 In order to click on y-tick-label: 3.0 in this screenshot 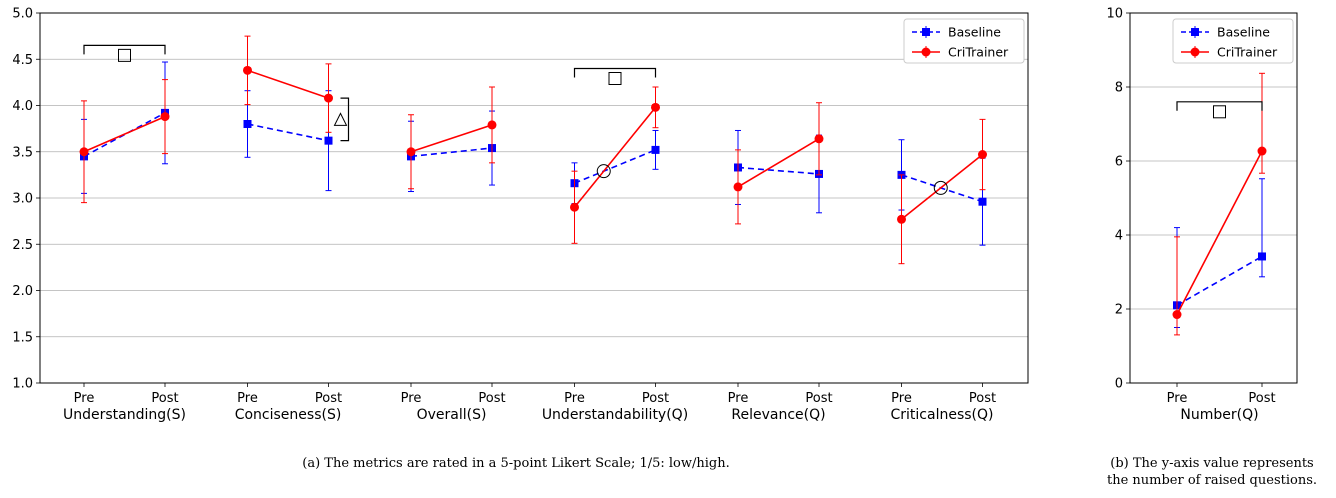, I will do `click(22, 199)`.